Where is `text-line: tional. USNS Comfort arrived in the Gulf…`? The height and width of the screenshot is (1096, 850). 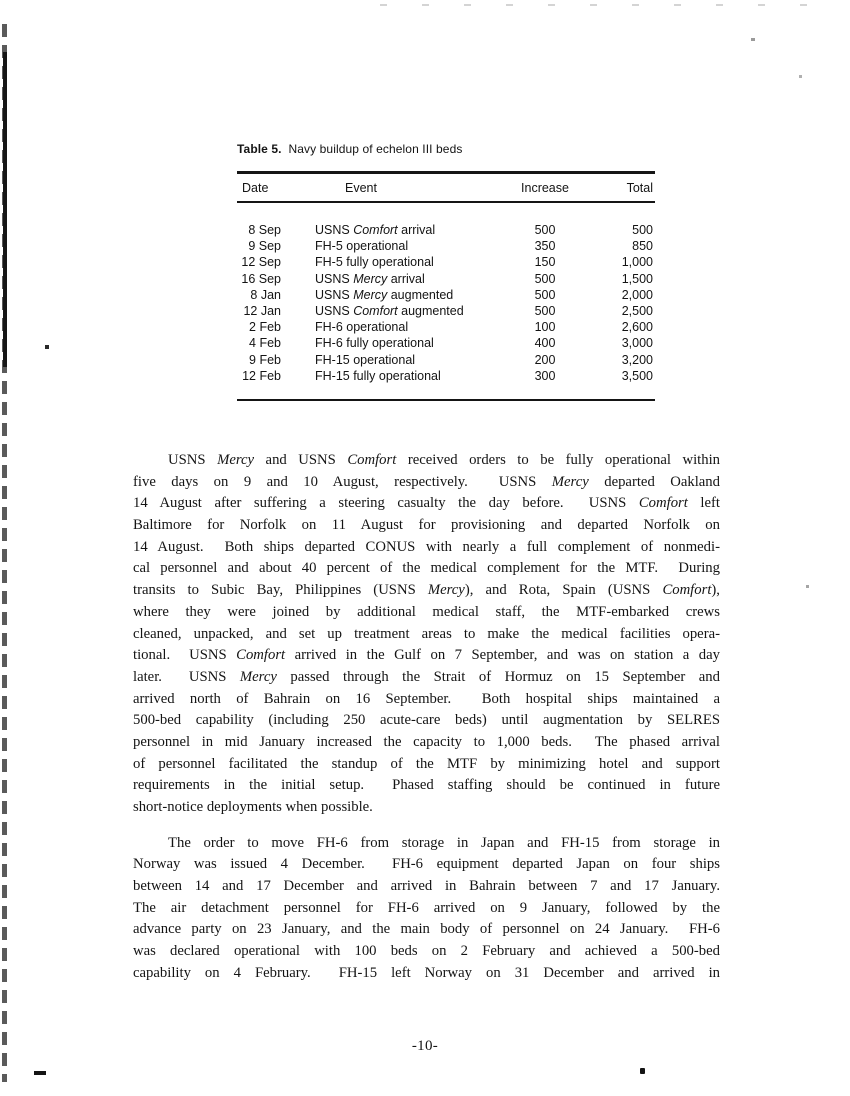
text-line: tional. USNS Comfort arrived in the Gulf… is located at coordinates (426, 655).